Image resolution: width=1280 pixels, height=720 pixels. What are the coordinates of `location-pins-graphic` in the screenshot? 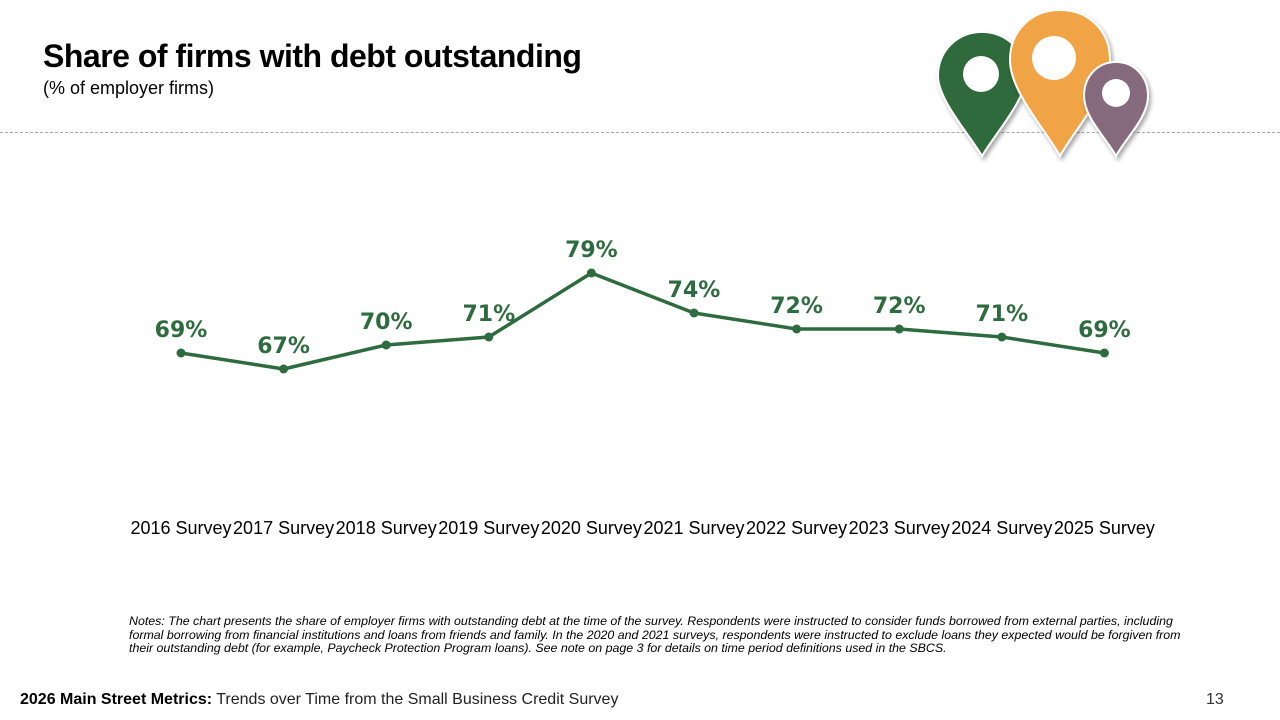 It's located at (1043, 83).